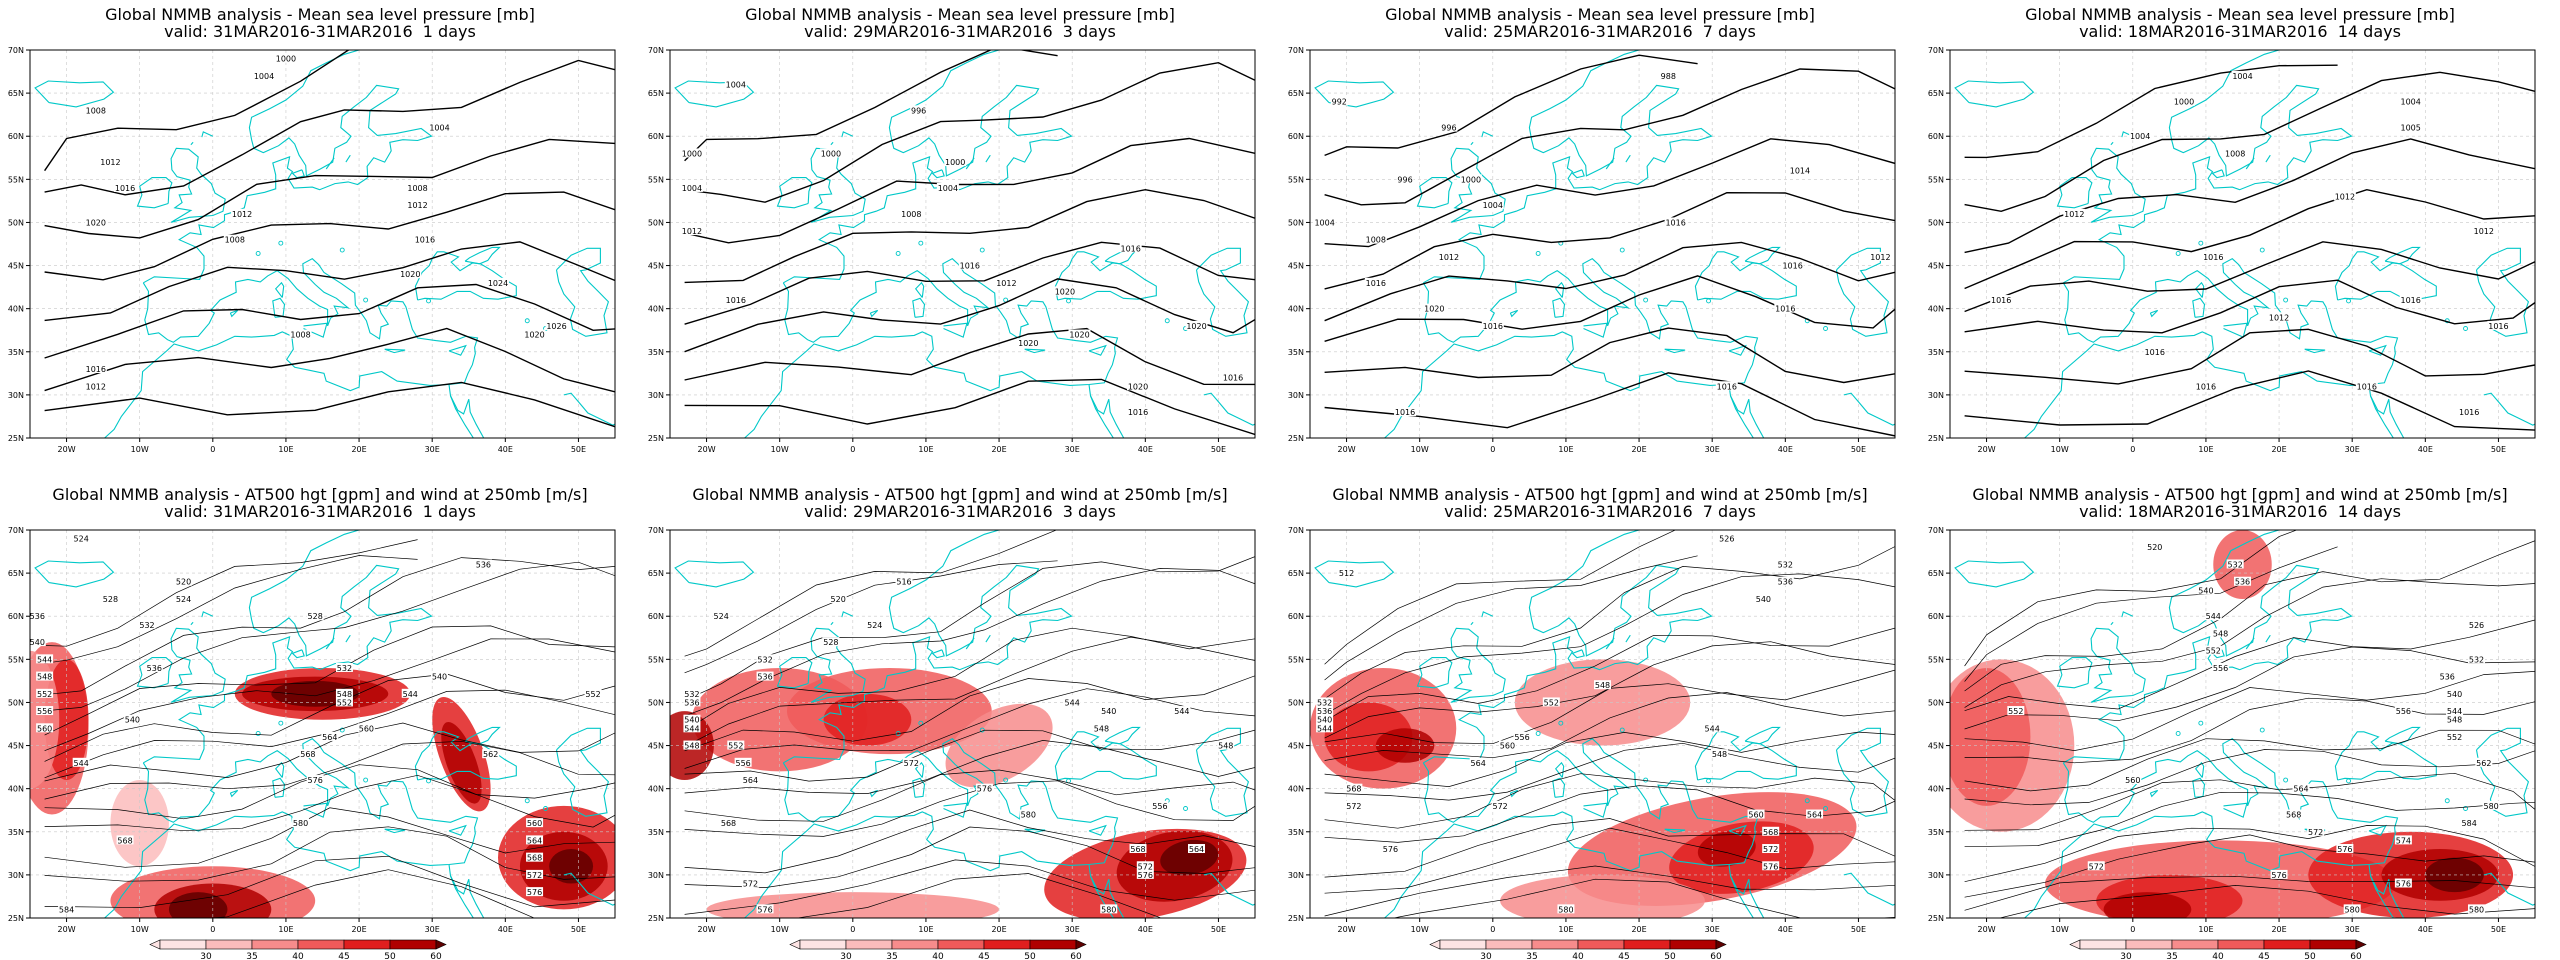  Describe the element at coordinates (2218, 956) in the screenshot. I see `colorbar-label: 40` at that location.